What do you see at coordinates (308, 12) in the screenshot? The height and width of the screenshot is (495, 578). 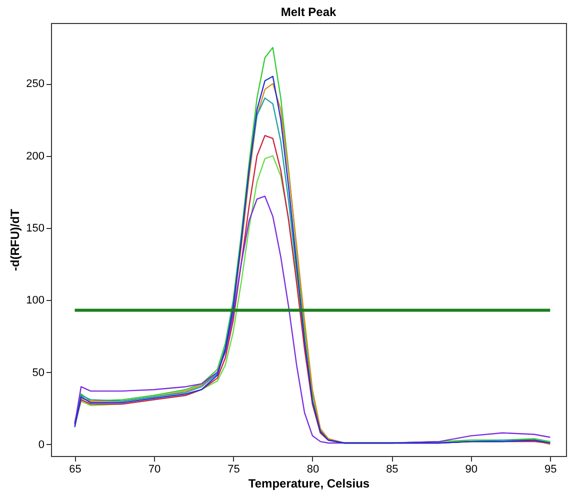 I see `chart-title: Melt Peak` at bounding box center [308, 12].